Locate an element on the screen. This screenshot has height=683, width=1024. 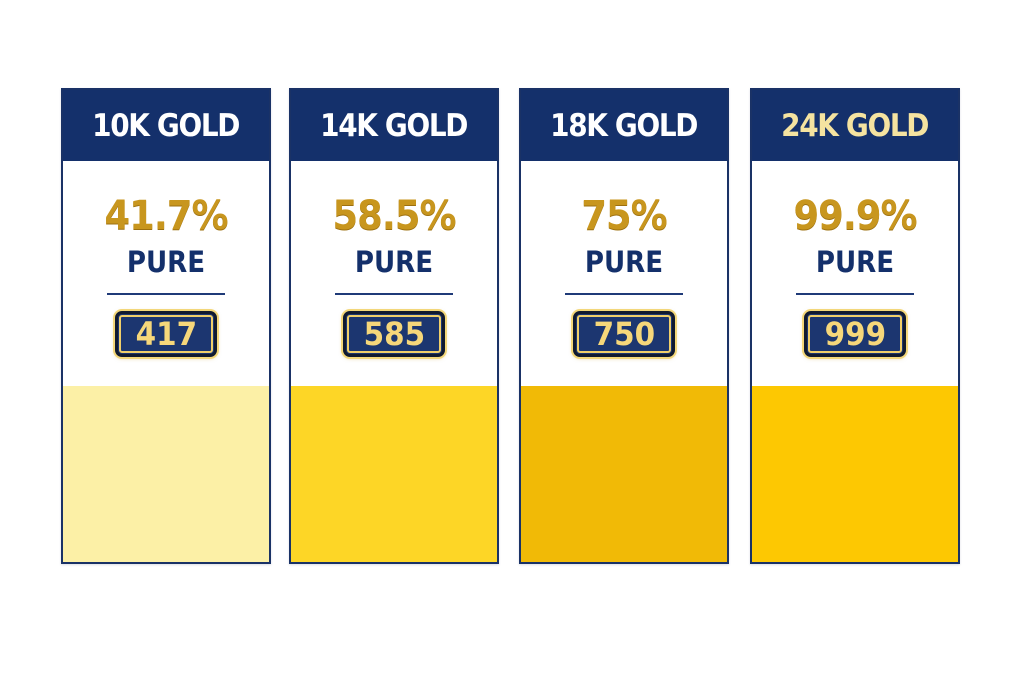
card-body: 99.9% PURE 999 is located at coordinates (855, 273).